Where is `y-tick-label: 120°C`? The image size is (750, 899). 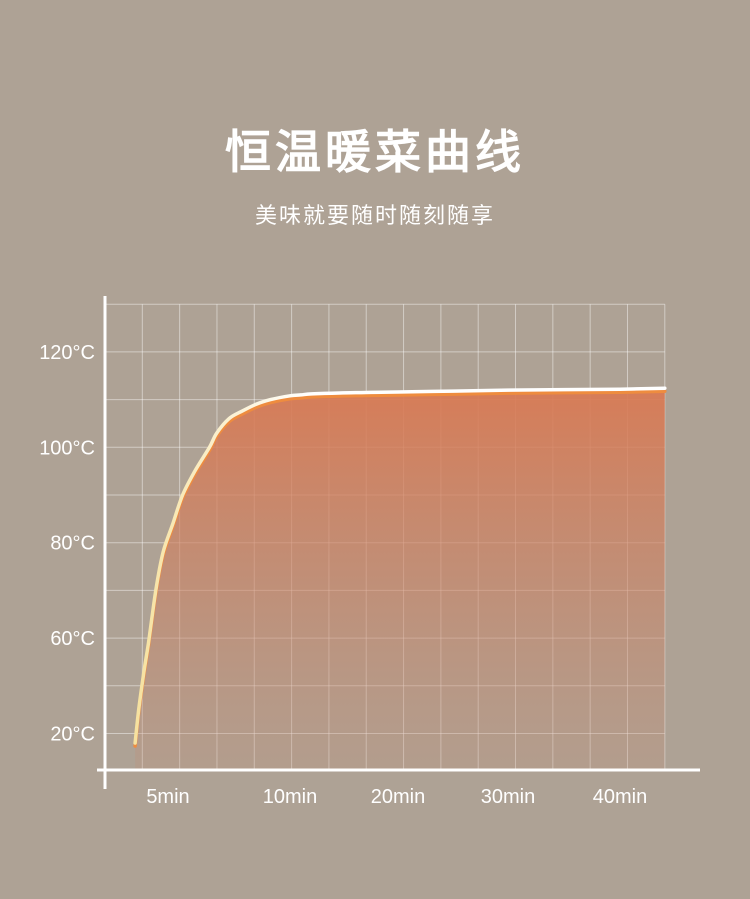
y-tick-label: 120°C is located at coordinates (67, 353).